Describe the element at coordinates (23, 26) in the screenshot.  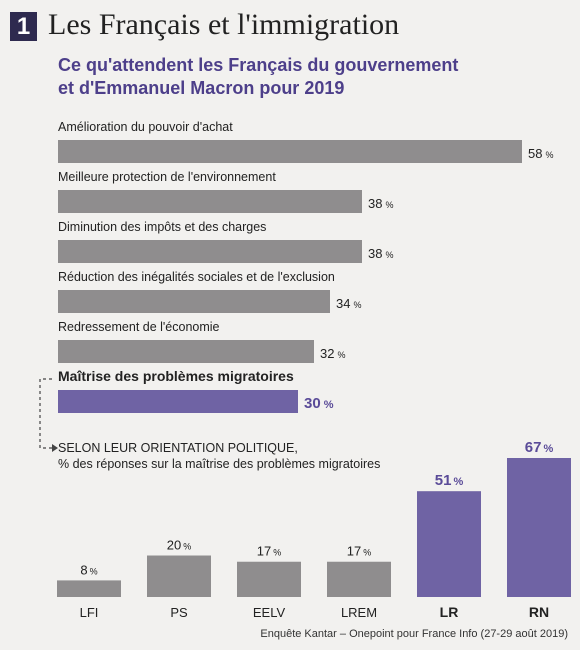
I see `section-number-badge: 1` at that location.